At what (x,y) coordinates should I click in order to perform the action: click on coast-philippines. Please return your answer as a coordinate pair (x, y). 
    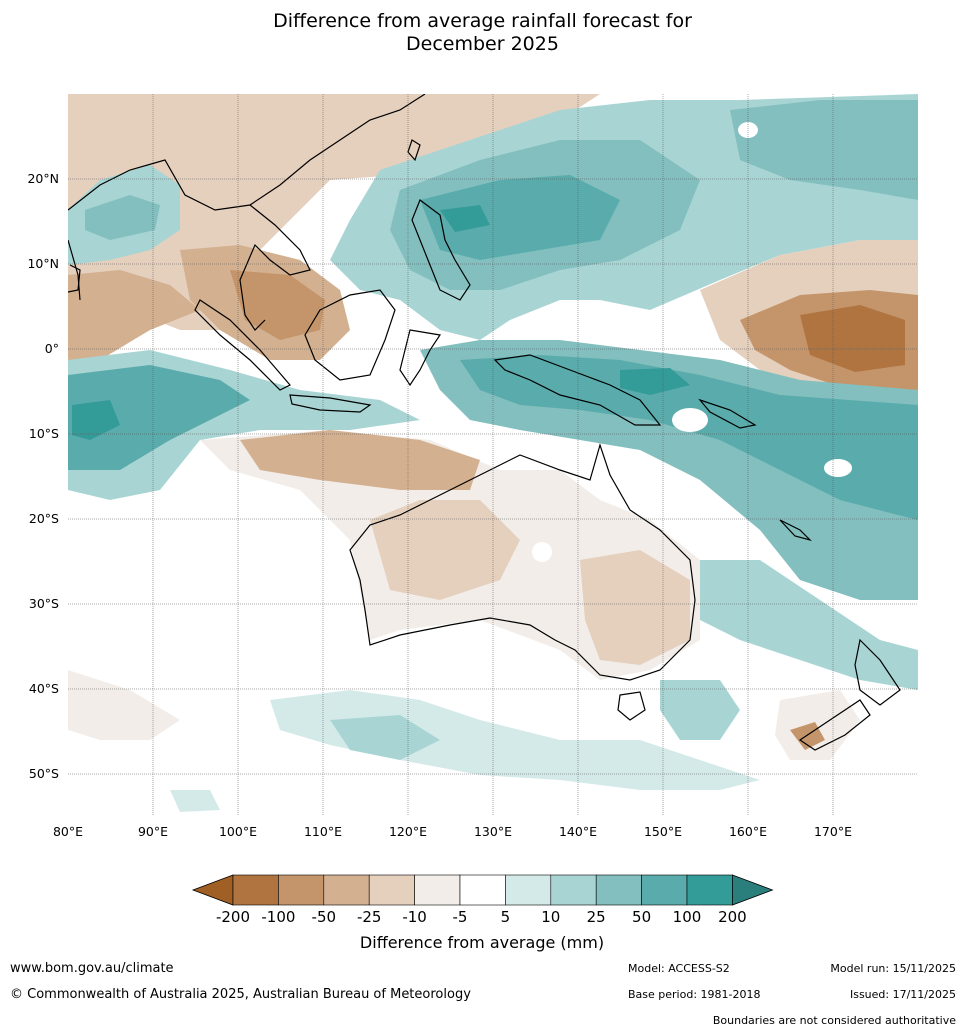
    Looking at the image, I should click on (441, 250).